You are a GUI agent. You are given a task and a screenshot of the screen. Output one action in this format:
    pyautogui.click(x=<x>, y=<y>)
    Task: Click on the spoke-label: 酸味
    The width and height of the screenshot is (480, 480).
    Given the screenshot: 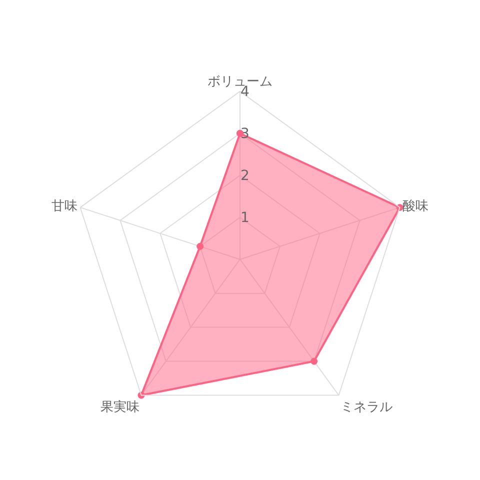 What is the action you would take?
    pyautogui.click(x=415, y=206)
    